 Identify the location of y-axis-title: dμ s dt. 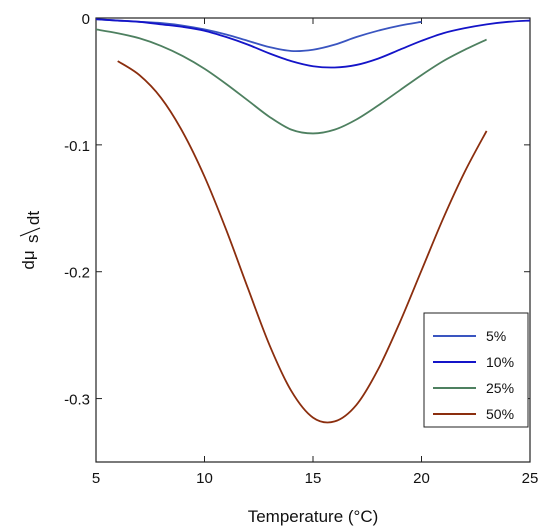
(31, 240).